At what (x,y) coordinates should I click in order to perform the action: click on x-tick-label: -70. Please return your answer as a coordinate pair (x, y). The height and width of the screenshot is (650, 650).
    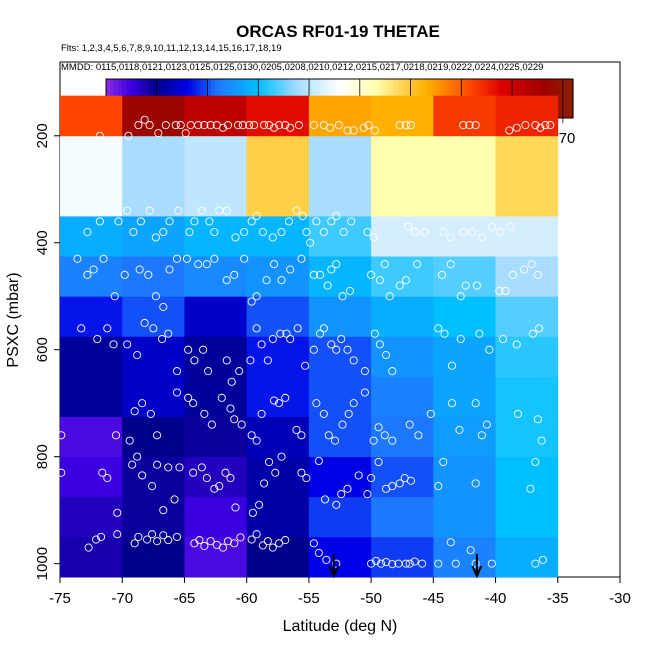
    Looking at the image, I should click on (122, 598).